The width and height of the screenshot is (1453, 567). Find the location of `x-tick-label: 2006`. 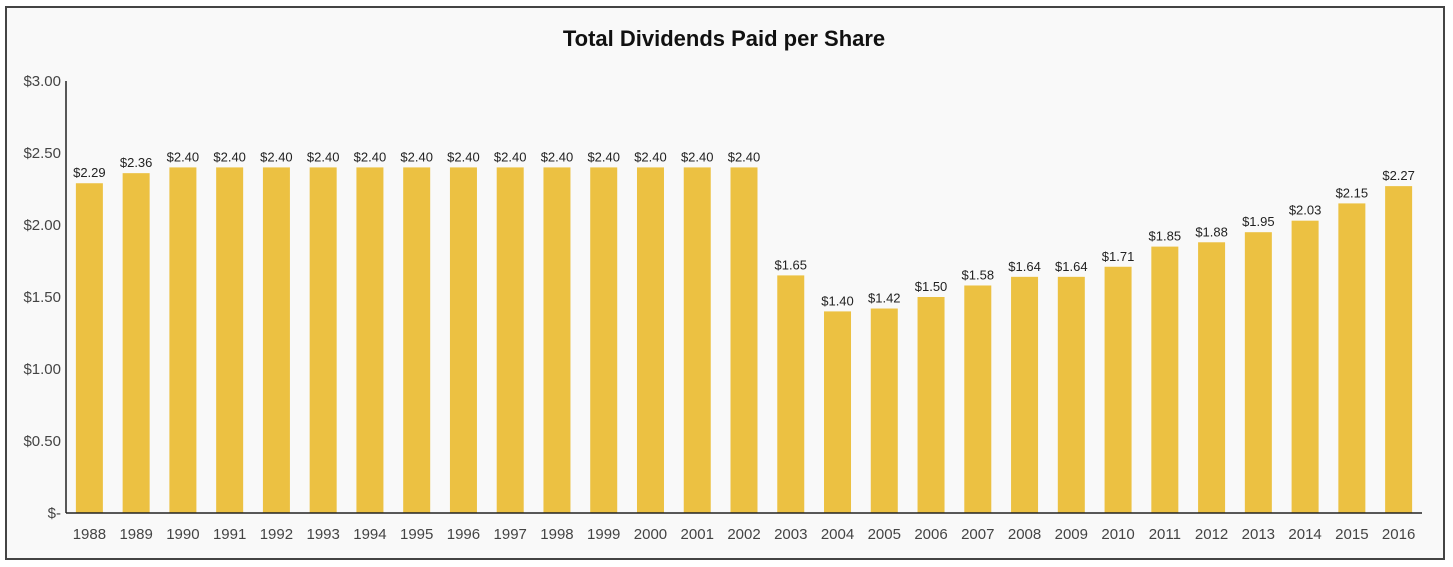

x-tick-label: 2006 is located at coordinates (930, 534).